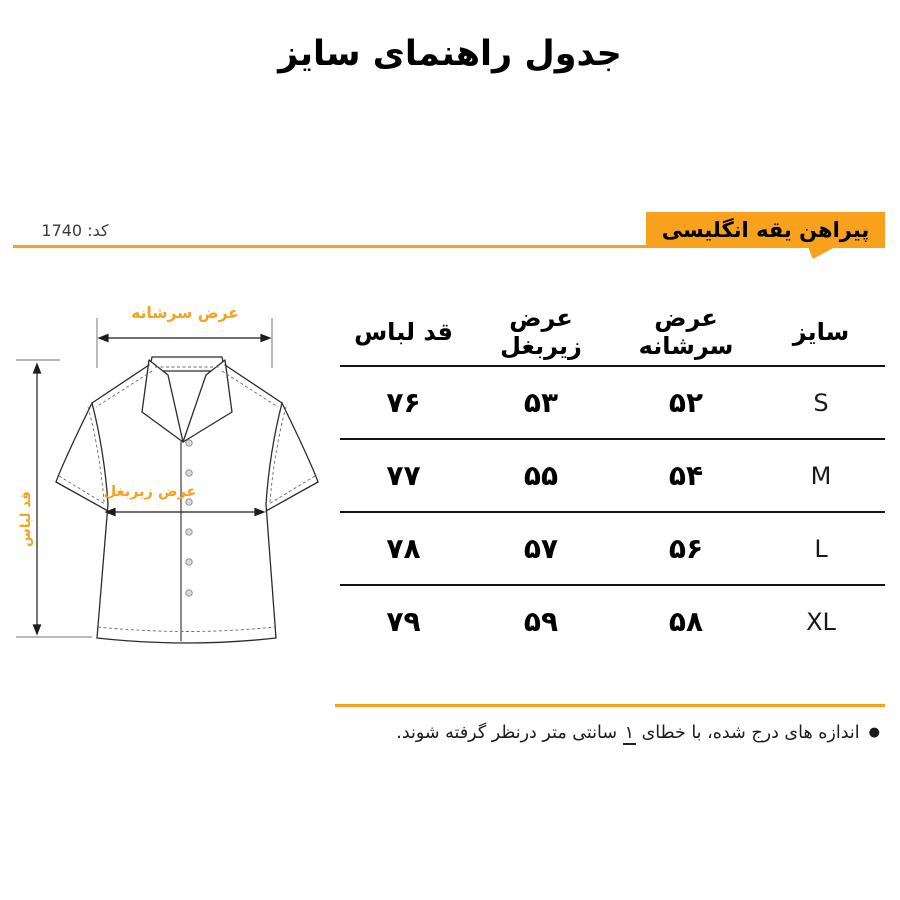 This screenshot has height=900, width=900. I want to click on note-error-value: ۱, so click(629, 734).